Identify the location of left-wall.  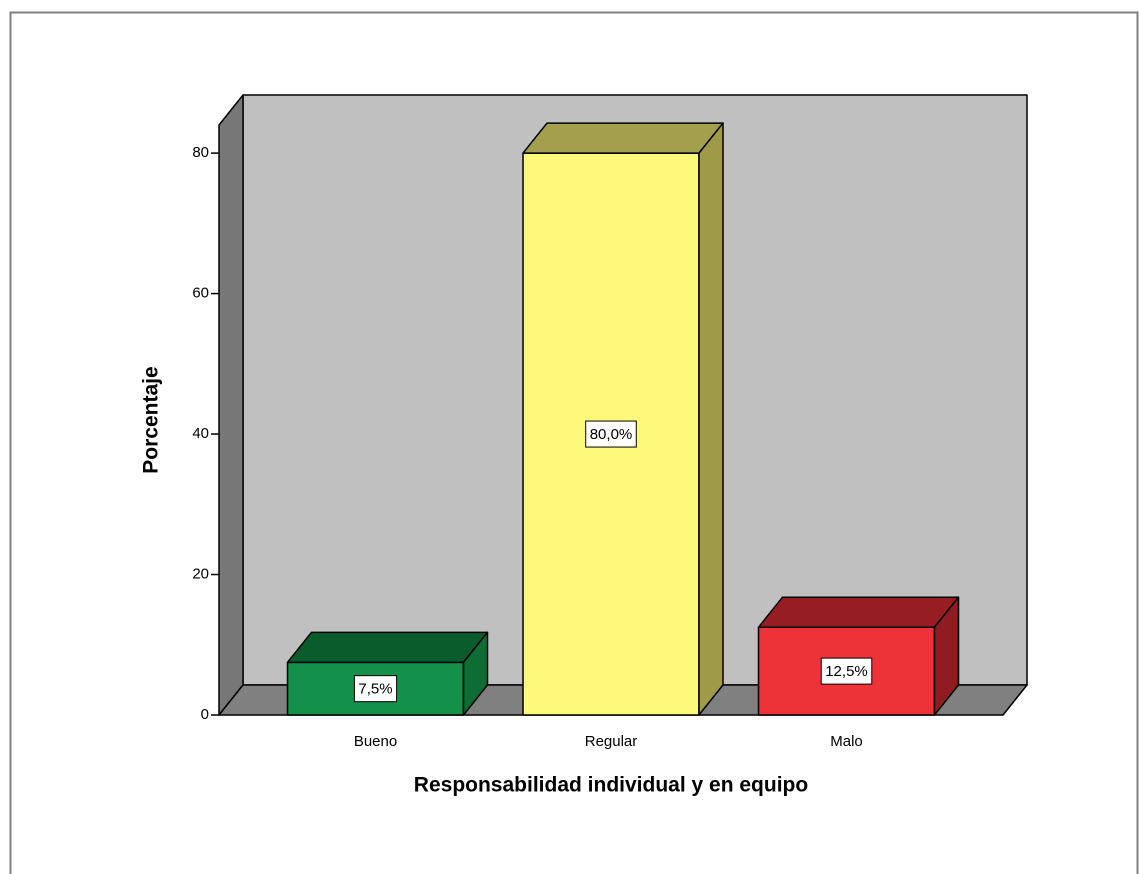
(231, 405).